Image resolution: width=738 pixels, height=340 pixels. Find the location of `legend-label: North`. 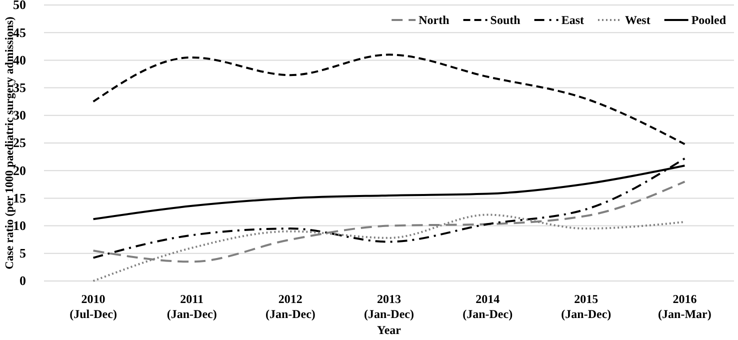

legend-label: North is located at coordinates (434, 20).